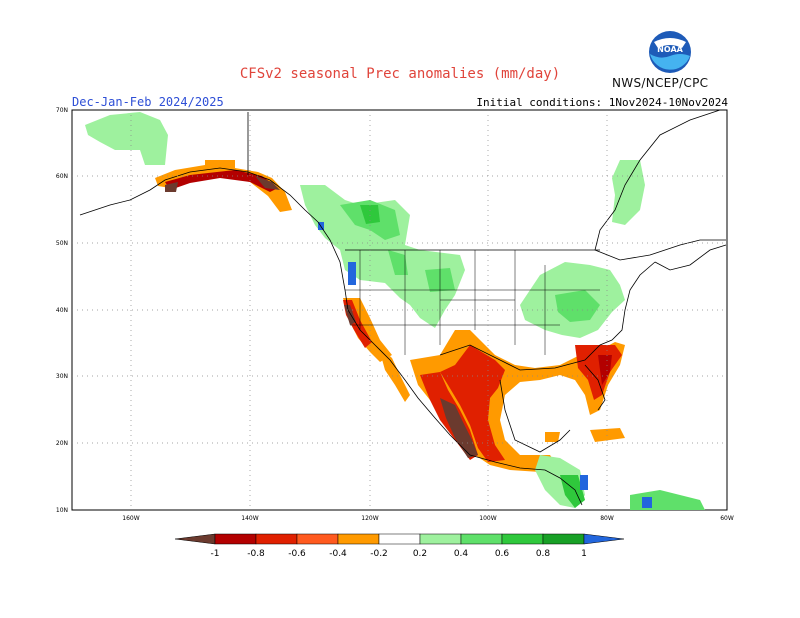 The width and height of the screenshot is (800, 618). Describe the element at coordinates (487, 518) in the screenshot. I see `lon-label: 100W` at that location.